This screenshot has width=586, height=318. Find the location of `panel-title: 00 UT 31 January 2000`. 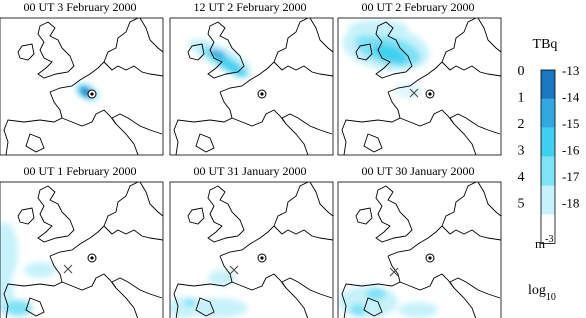

panel-title: 00 UT 31 January 2000 is located at coordinates (249, 171).